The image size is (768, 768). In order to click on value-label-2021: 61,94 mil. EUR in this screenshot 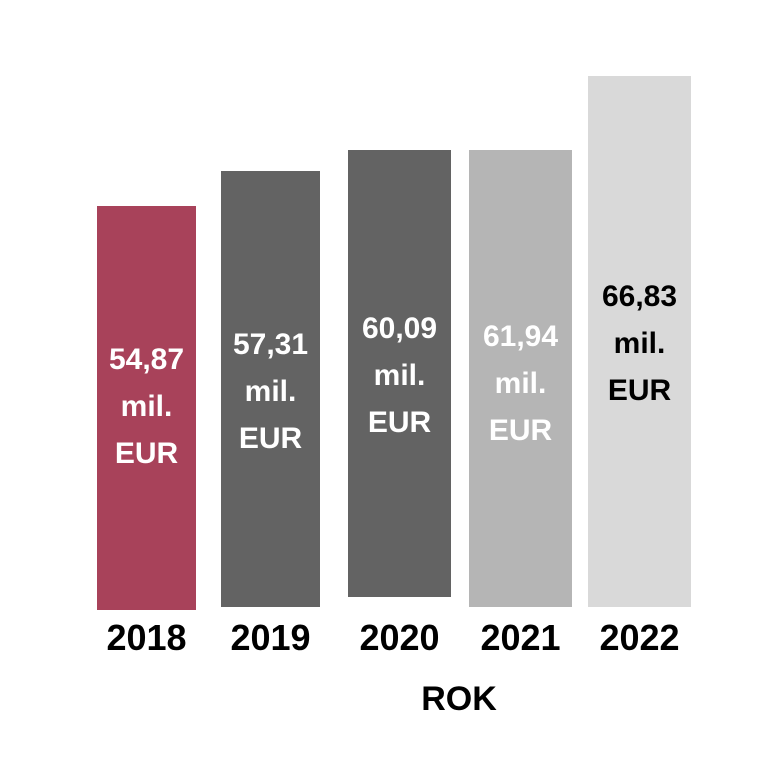, I will do `click(520, 383)`.